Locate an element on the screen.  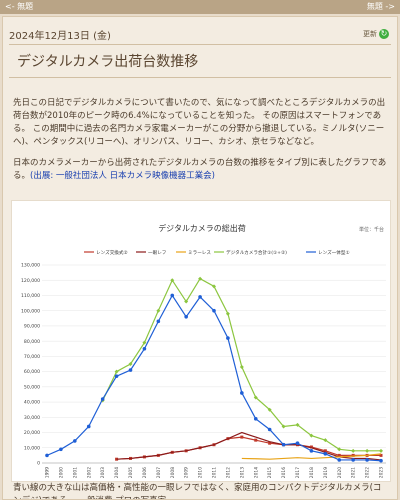
x-tick-label: 2011 is located at coordinates (215, 472).